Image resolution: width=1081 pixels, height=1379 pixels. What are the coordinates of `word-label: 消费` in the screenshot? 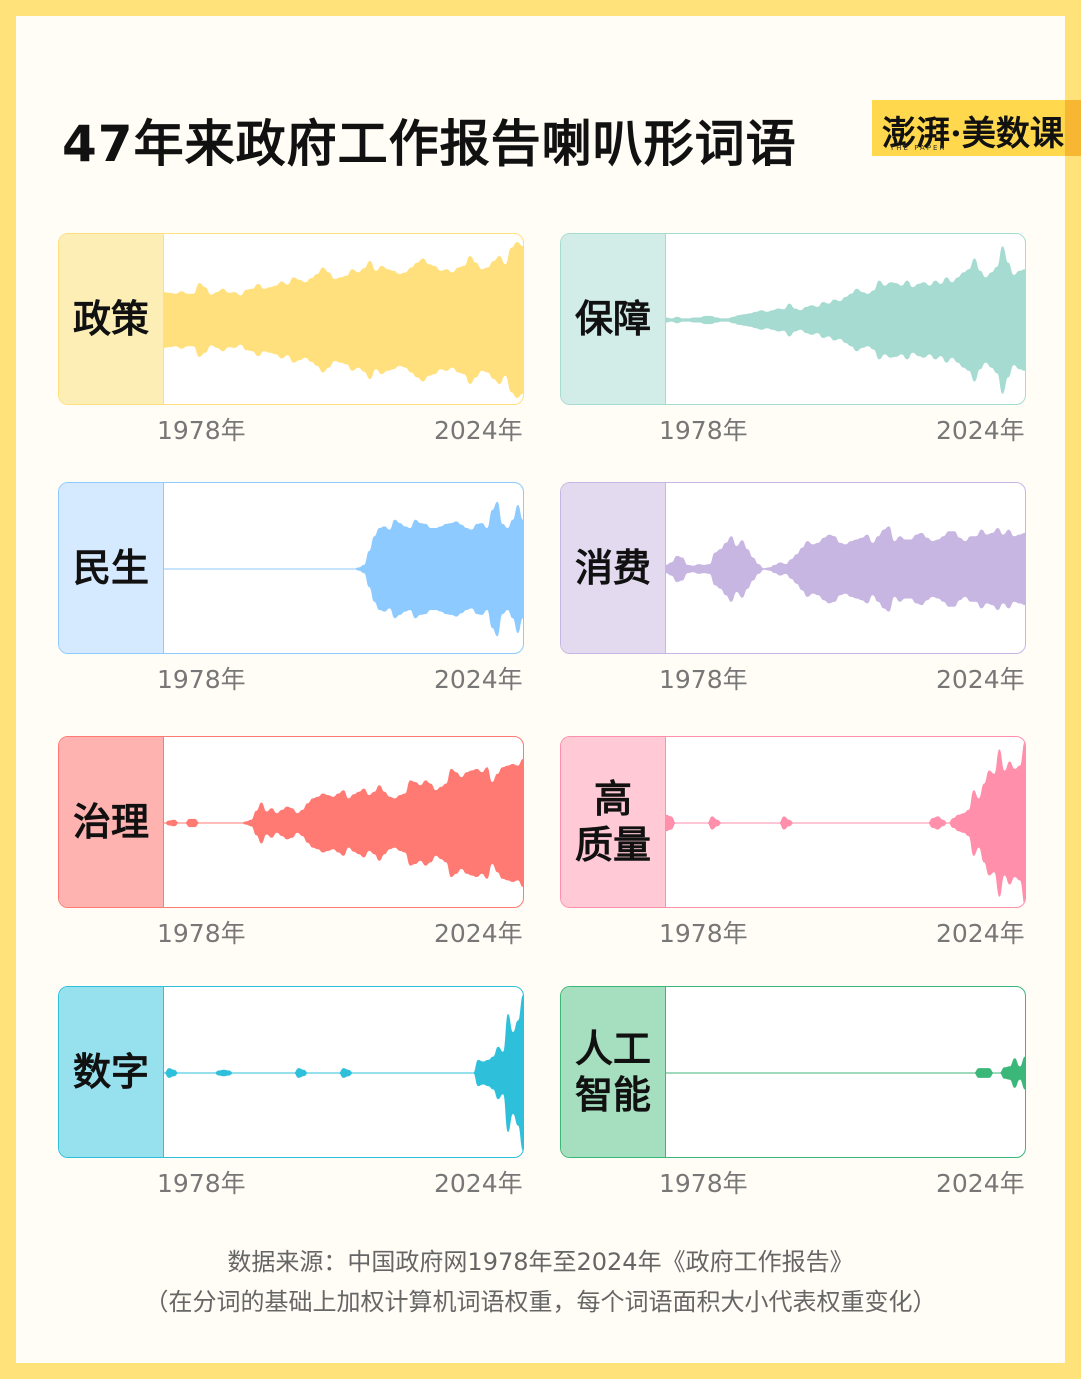 It's located at (612, 568).